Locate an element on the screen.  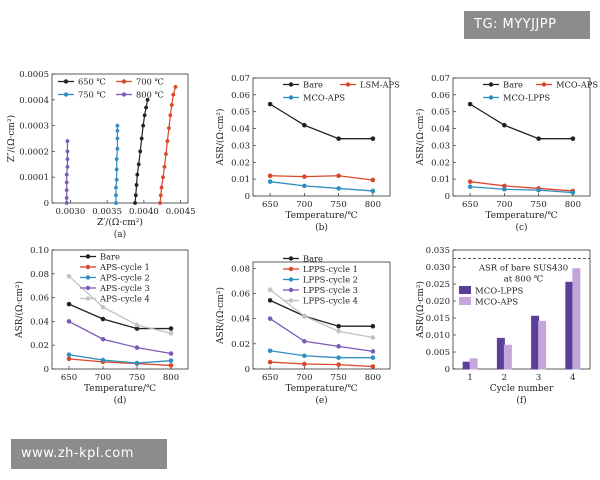
y-tick-label: 0.06 is located at coordinates (240, 294).